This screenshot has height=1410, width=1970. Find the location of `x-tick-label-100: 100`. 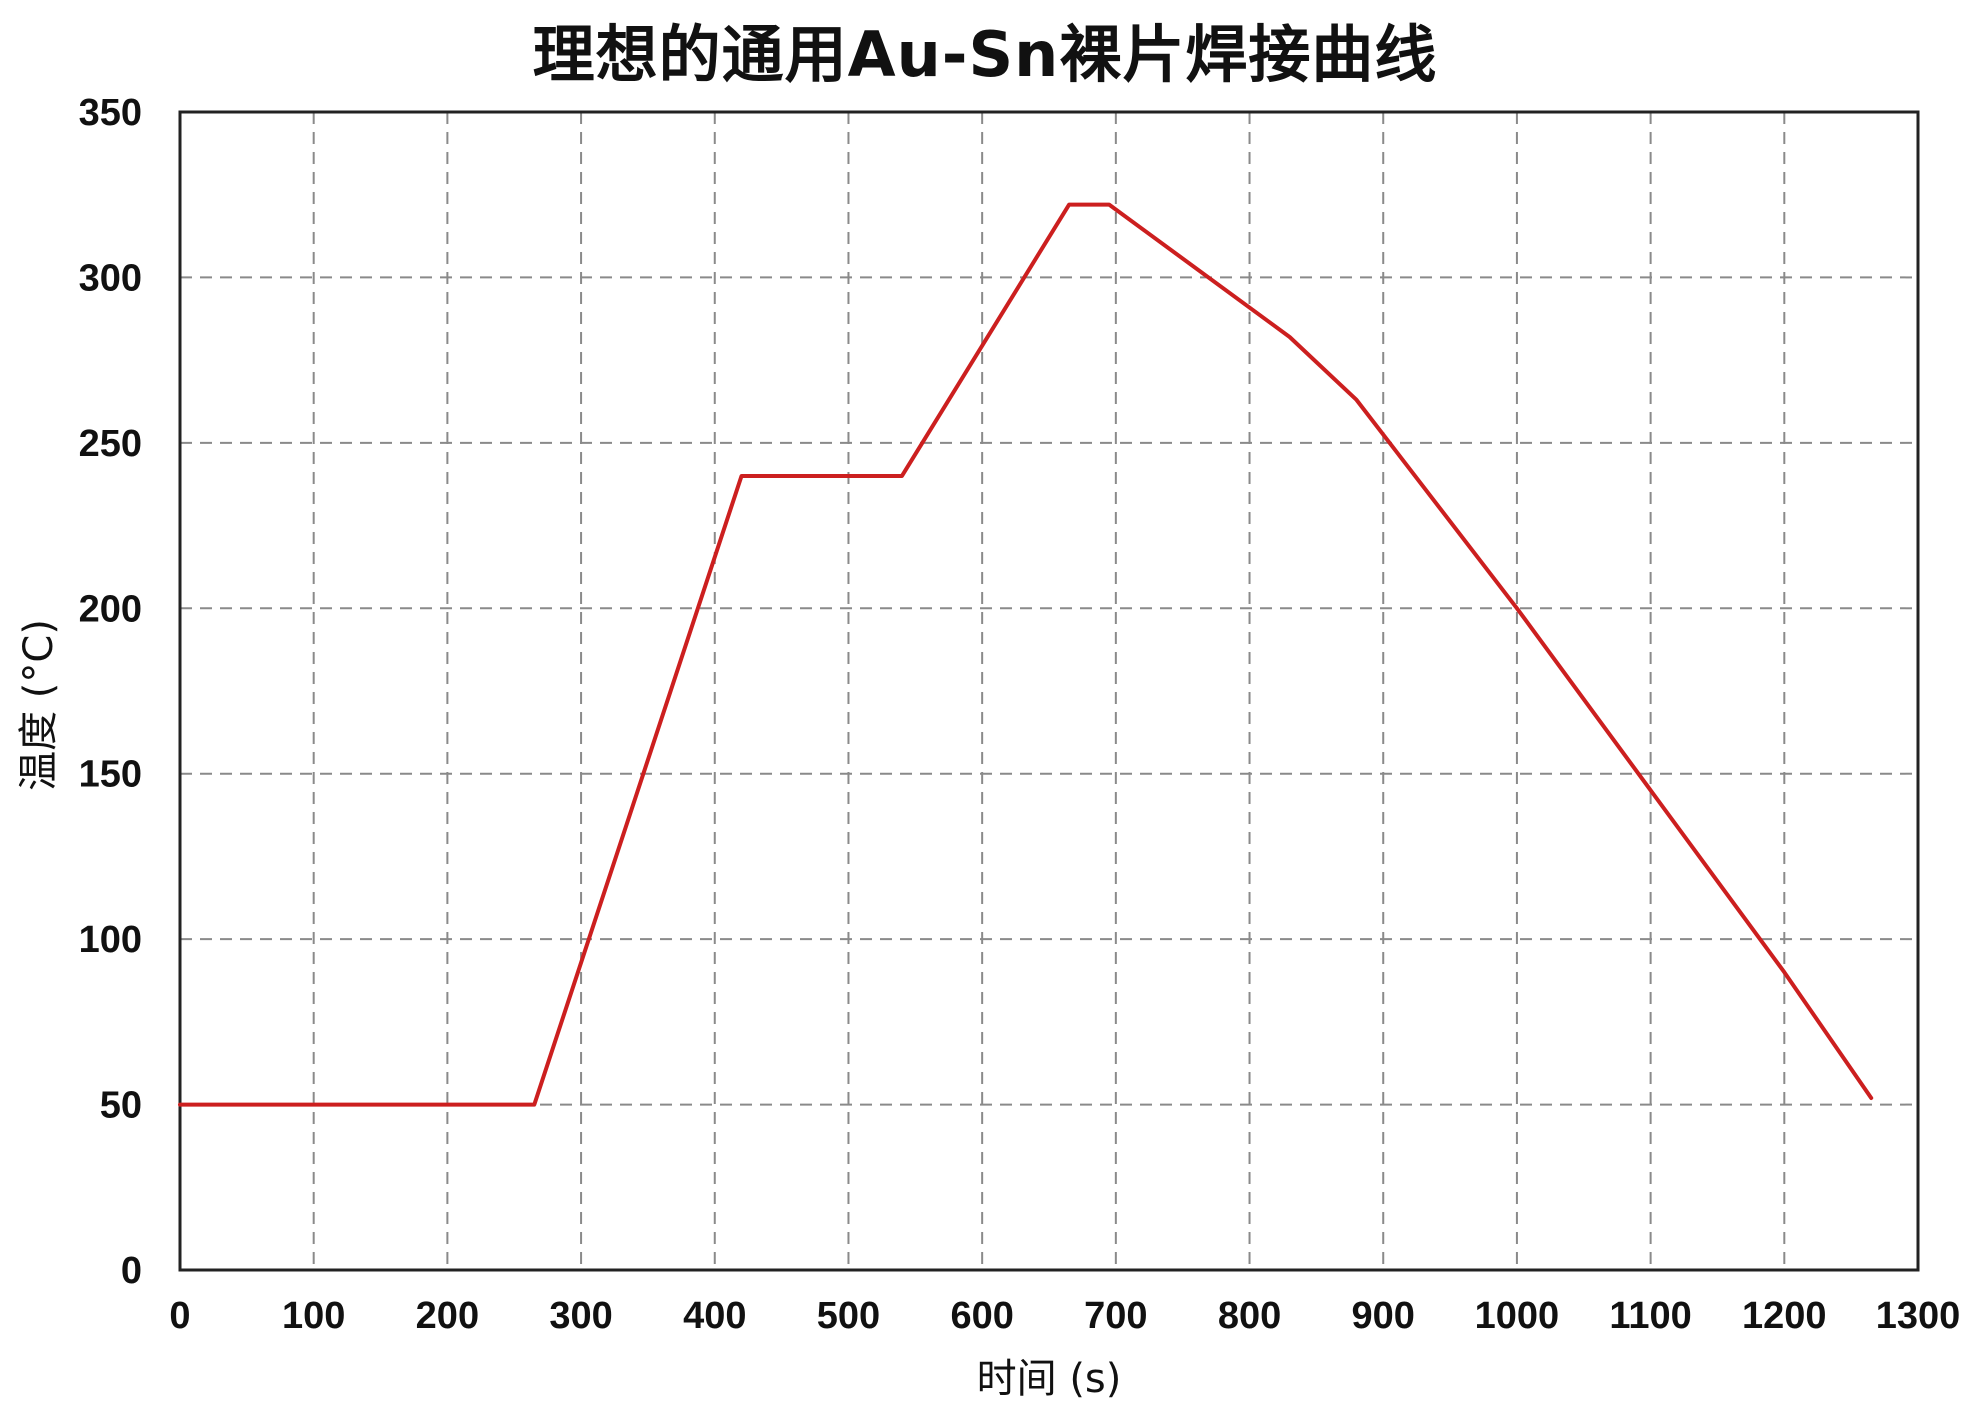

x-tick-label-100: 100 is located at coordinates (313, 1316).